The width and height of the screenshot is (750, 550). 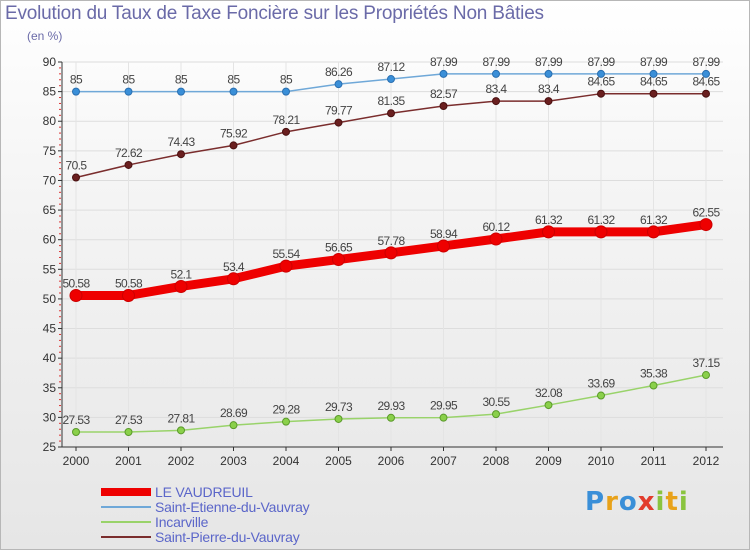 I want to click on brand-letter: P, so click(x=595, y=502).